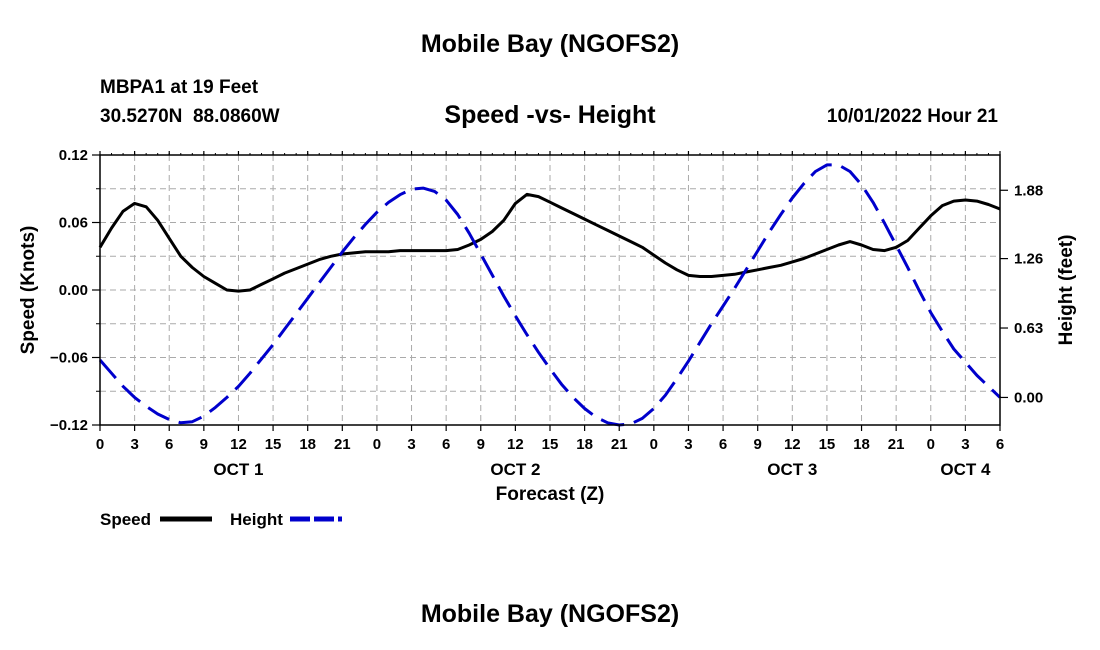 The width and height of the screenshot is (1100, 650). What do you see at coordinates (69, 425) in the screenshot?
I see `y-left-tick-label: −0.12` at bounding box center [69, 425].